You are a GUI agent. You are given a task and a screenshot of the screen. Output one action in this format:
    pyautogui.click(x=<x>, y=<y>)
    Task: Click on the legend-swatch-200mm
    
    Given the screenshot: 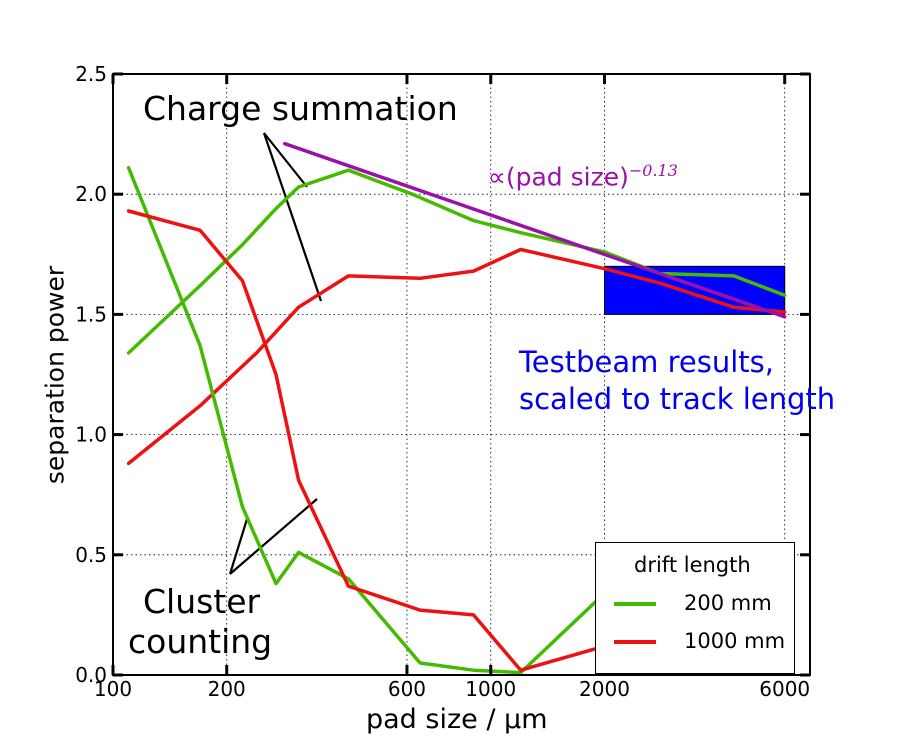 What is the action you would take?
    pyautogui.click(x=635, y=604)
    